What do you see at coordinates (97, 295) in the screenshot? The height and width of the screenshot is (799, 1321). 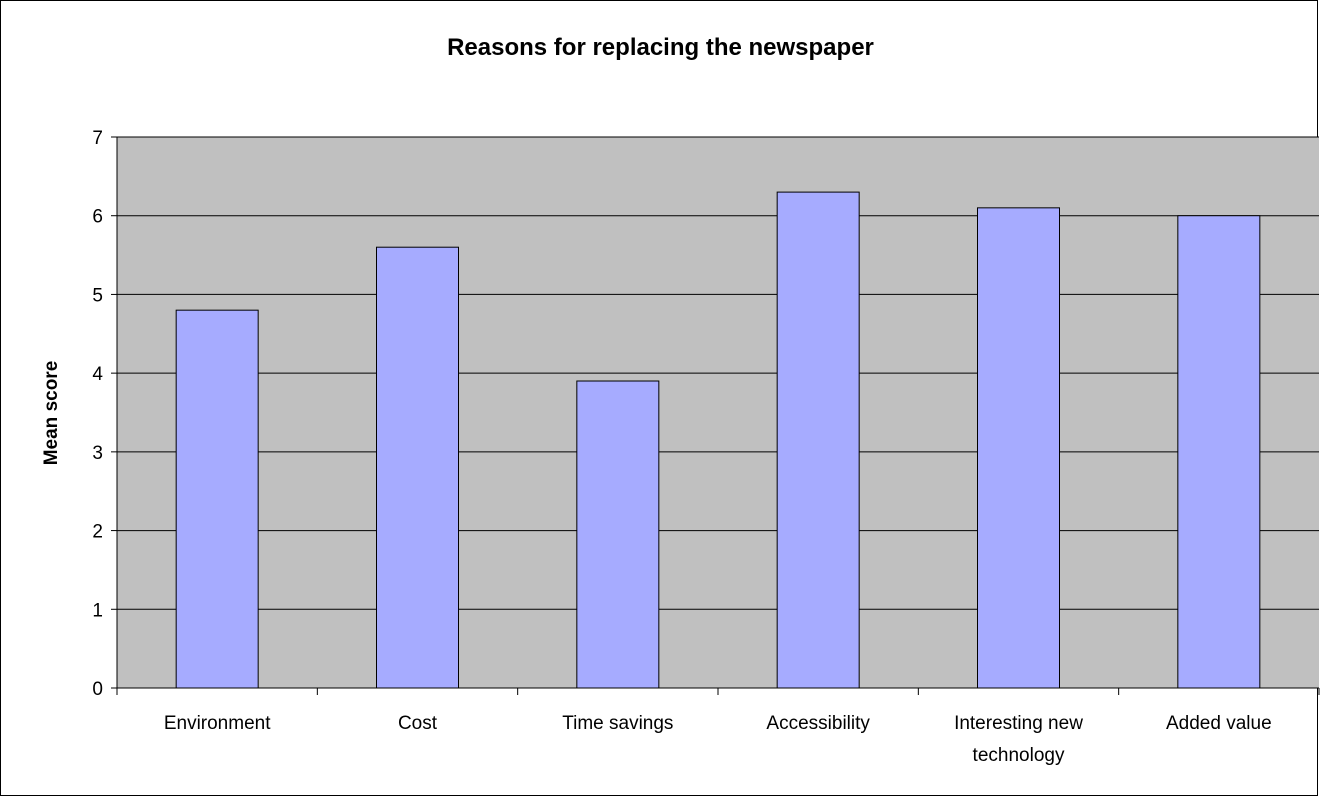 I see `y-tick-label: 5` at bounding box center [97, 295].